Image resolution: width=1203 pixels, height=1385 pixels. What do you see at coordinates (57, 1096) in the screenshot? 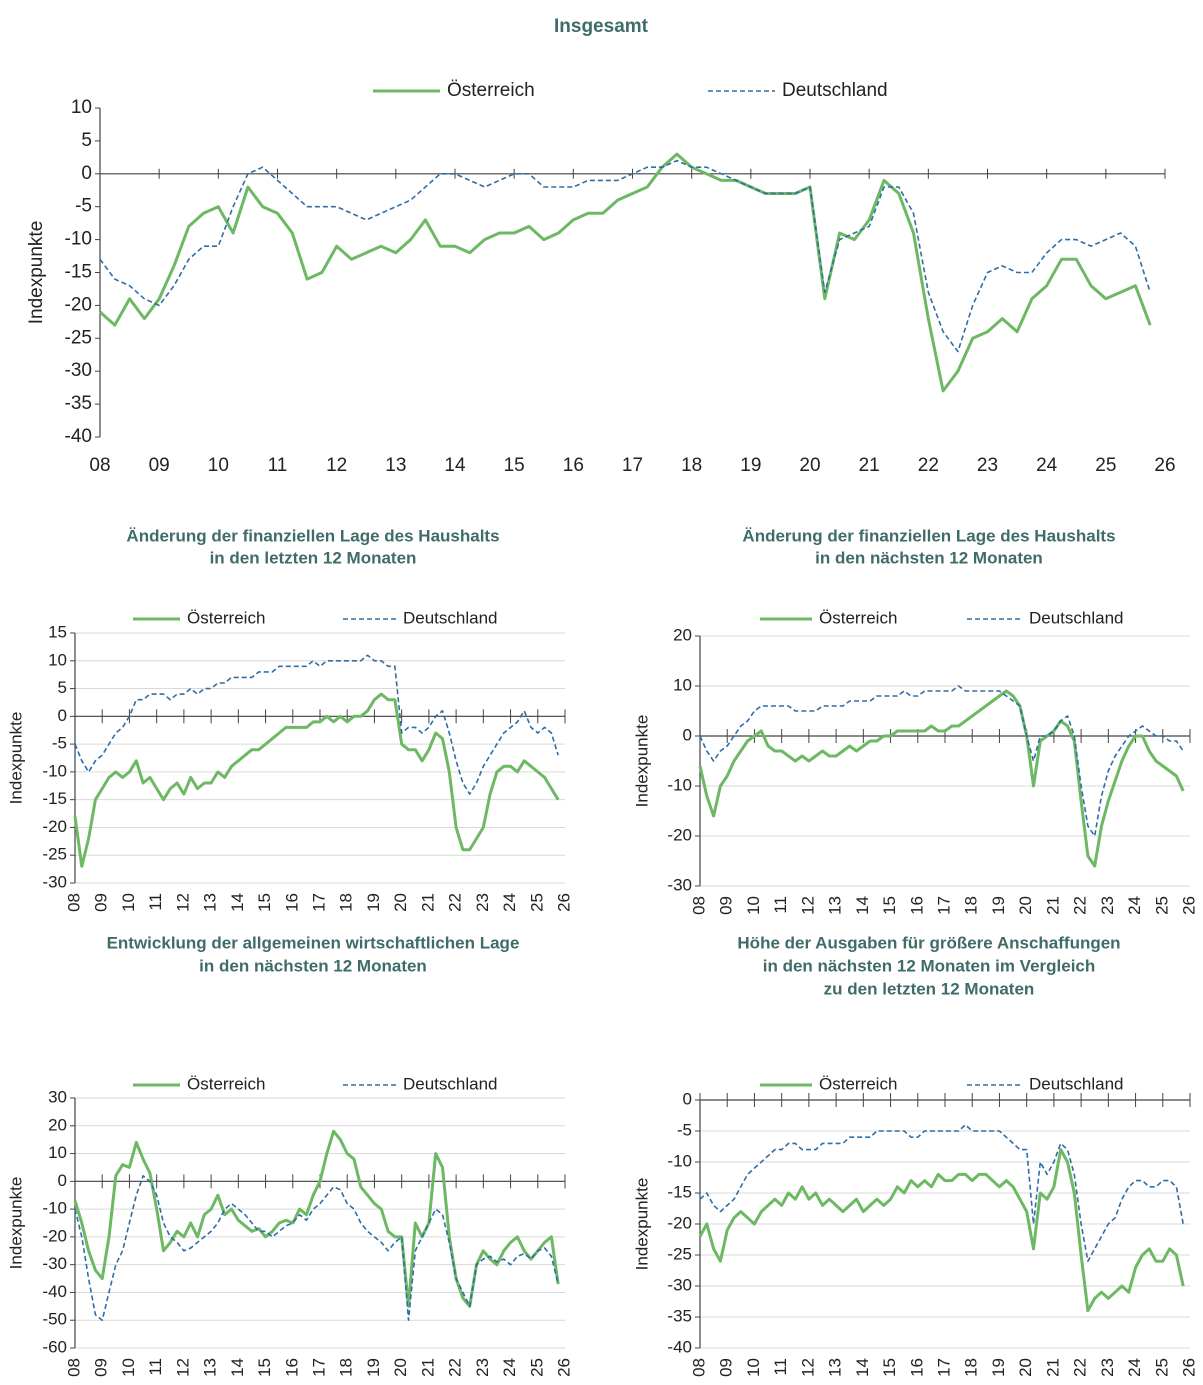
I see `y-tick-label: 30` at bounding box center [57, 1096].